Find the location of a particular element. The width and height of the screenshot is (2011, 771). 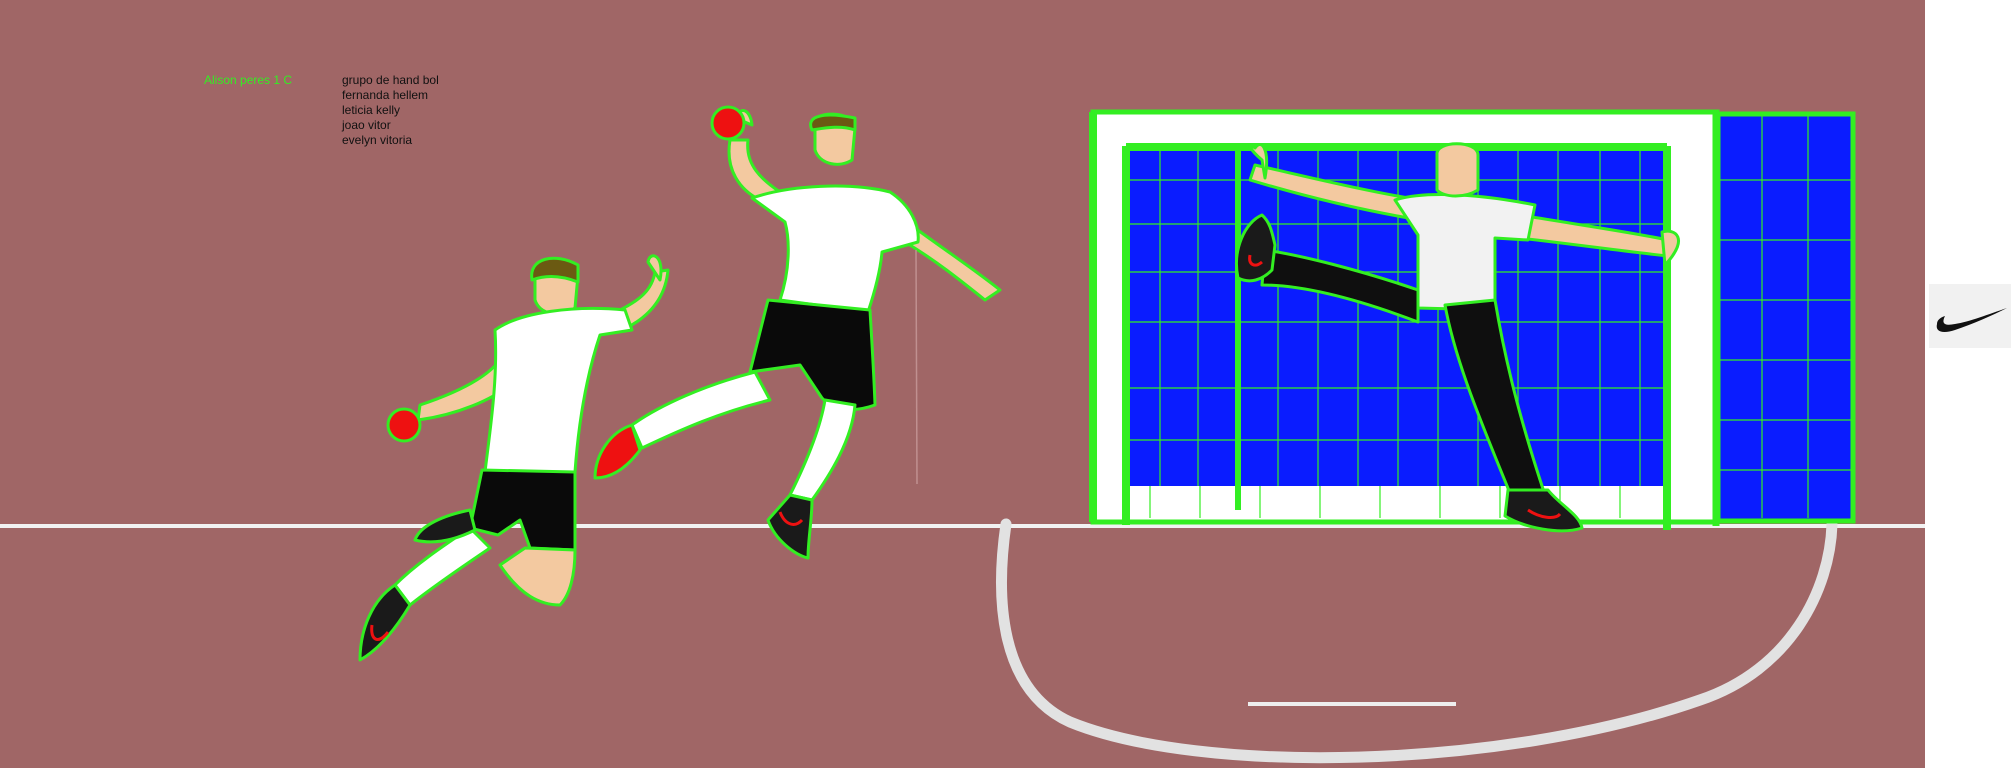

member-name: leticia kelly is located at coordinates (371, 110).